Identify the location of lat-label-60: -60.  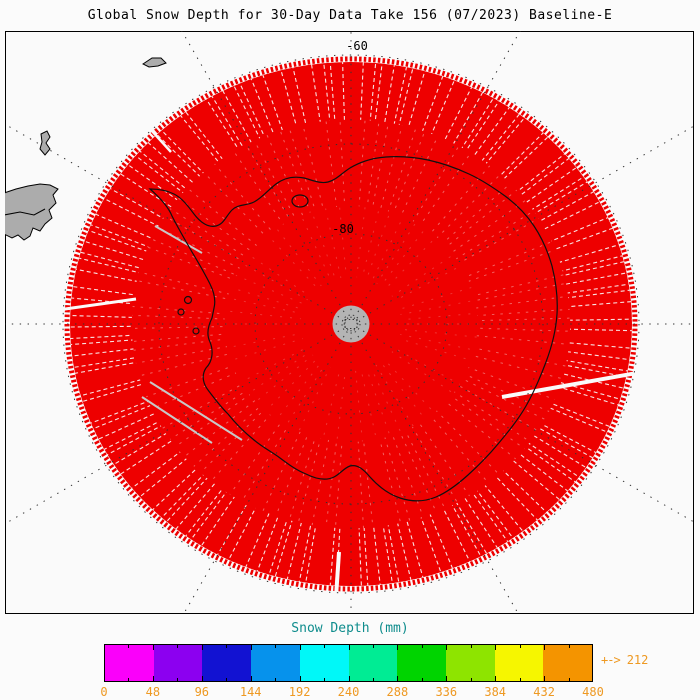
(357, 46).